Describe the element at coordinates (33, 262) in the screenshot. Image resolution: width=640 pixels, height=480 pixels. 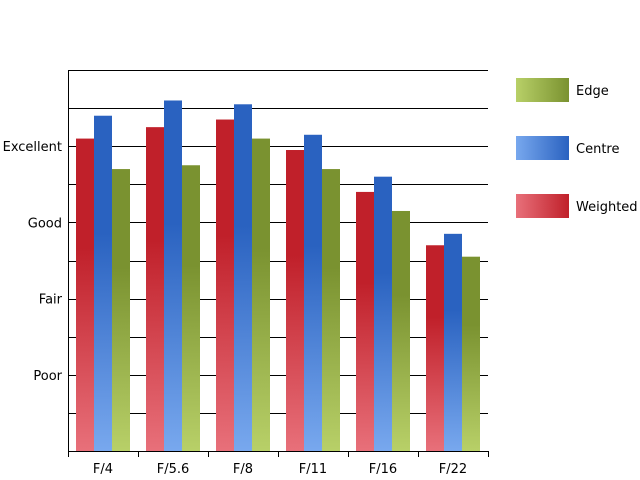
I see `y-tick-labels: Poor Fair Good Excellent` at that location.